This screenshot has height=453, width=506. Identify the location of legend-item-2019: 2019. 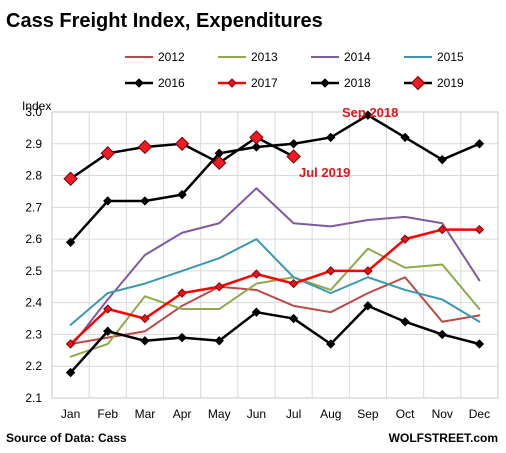
(434, 83).